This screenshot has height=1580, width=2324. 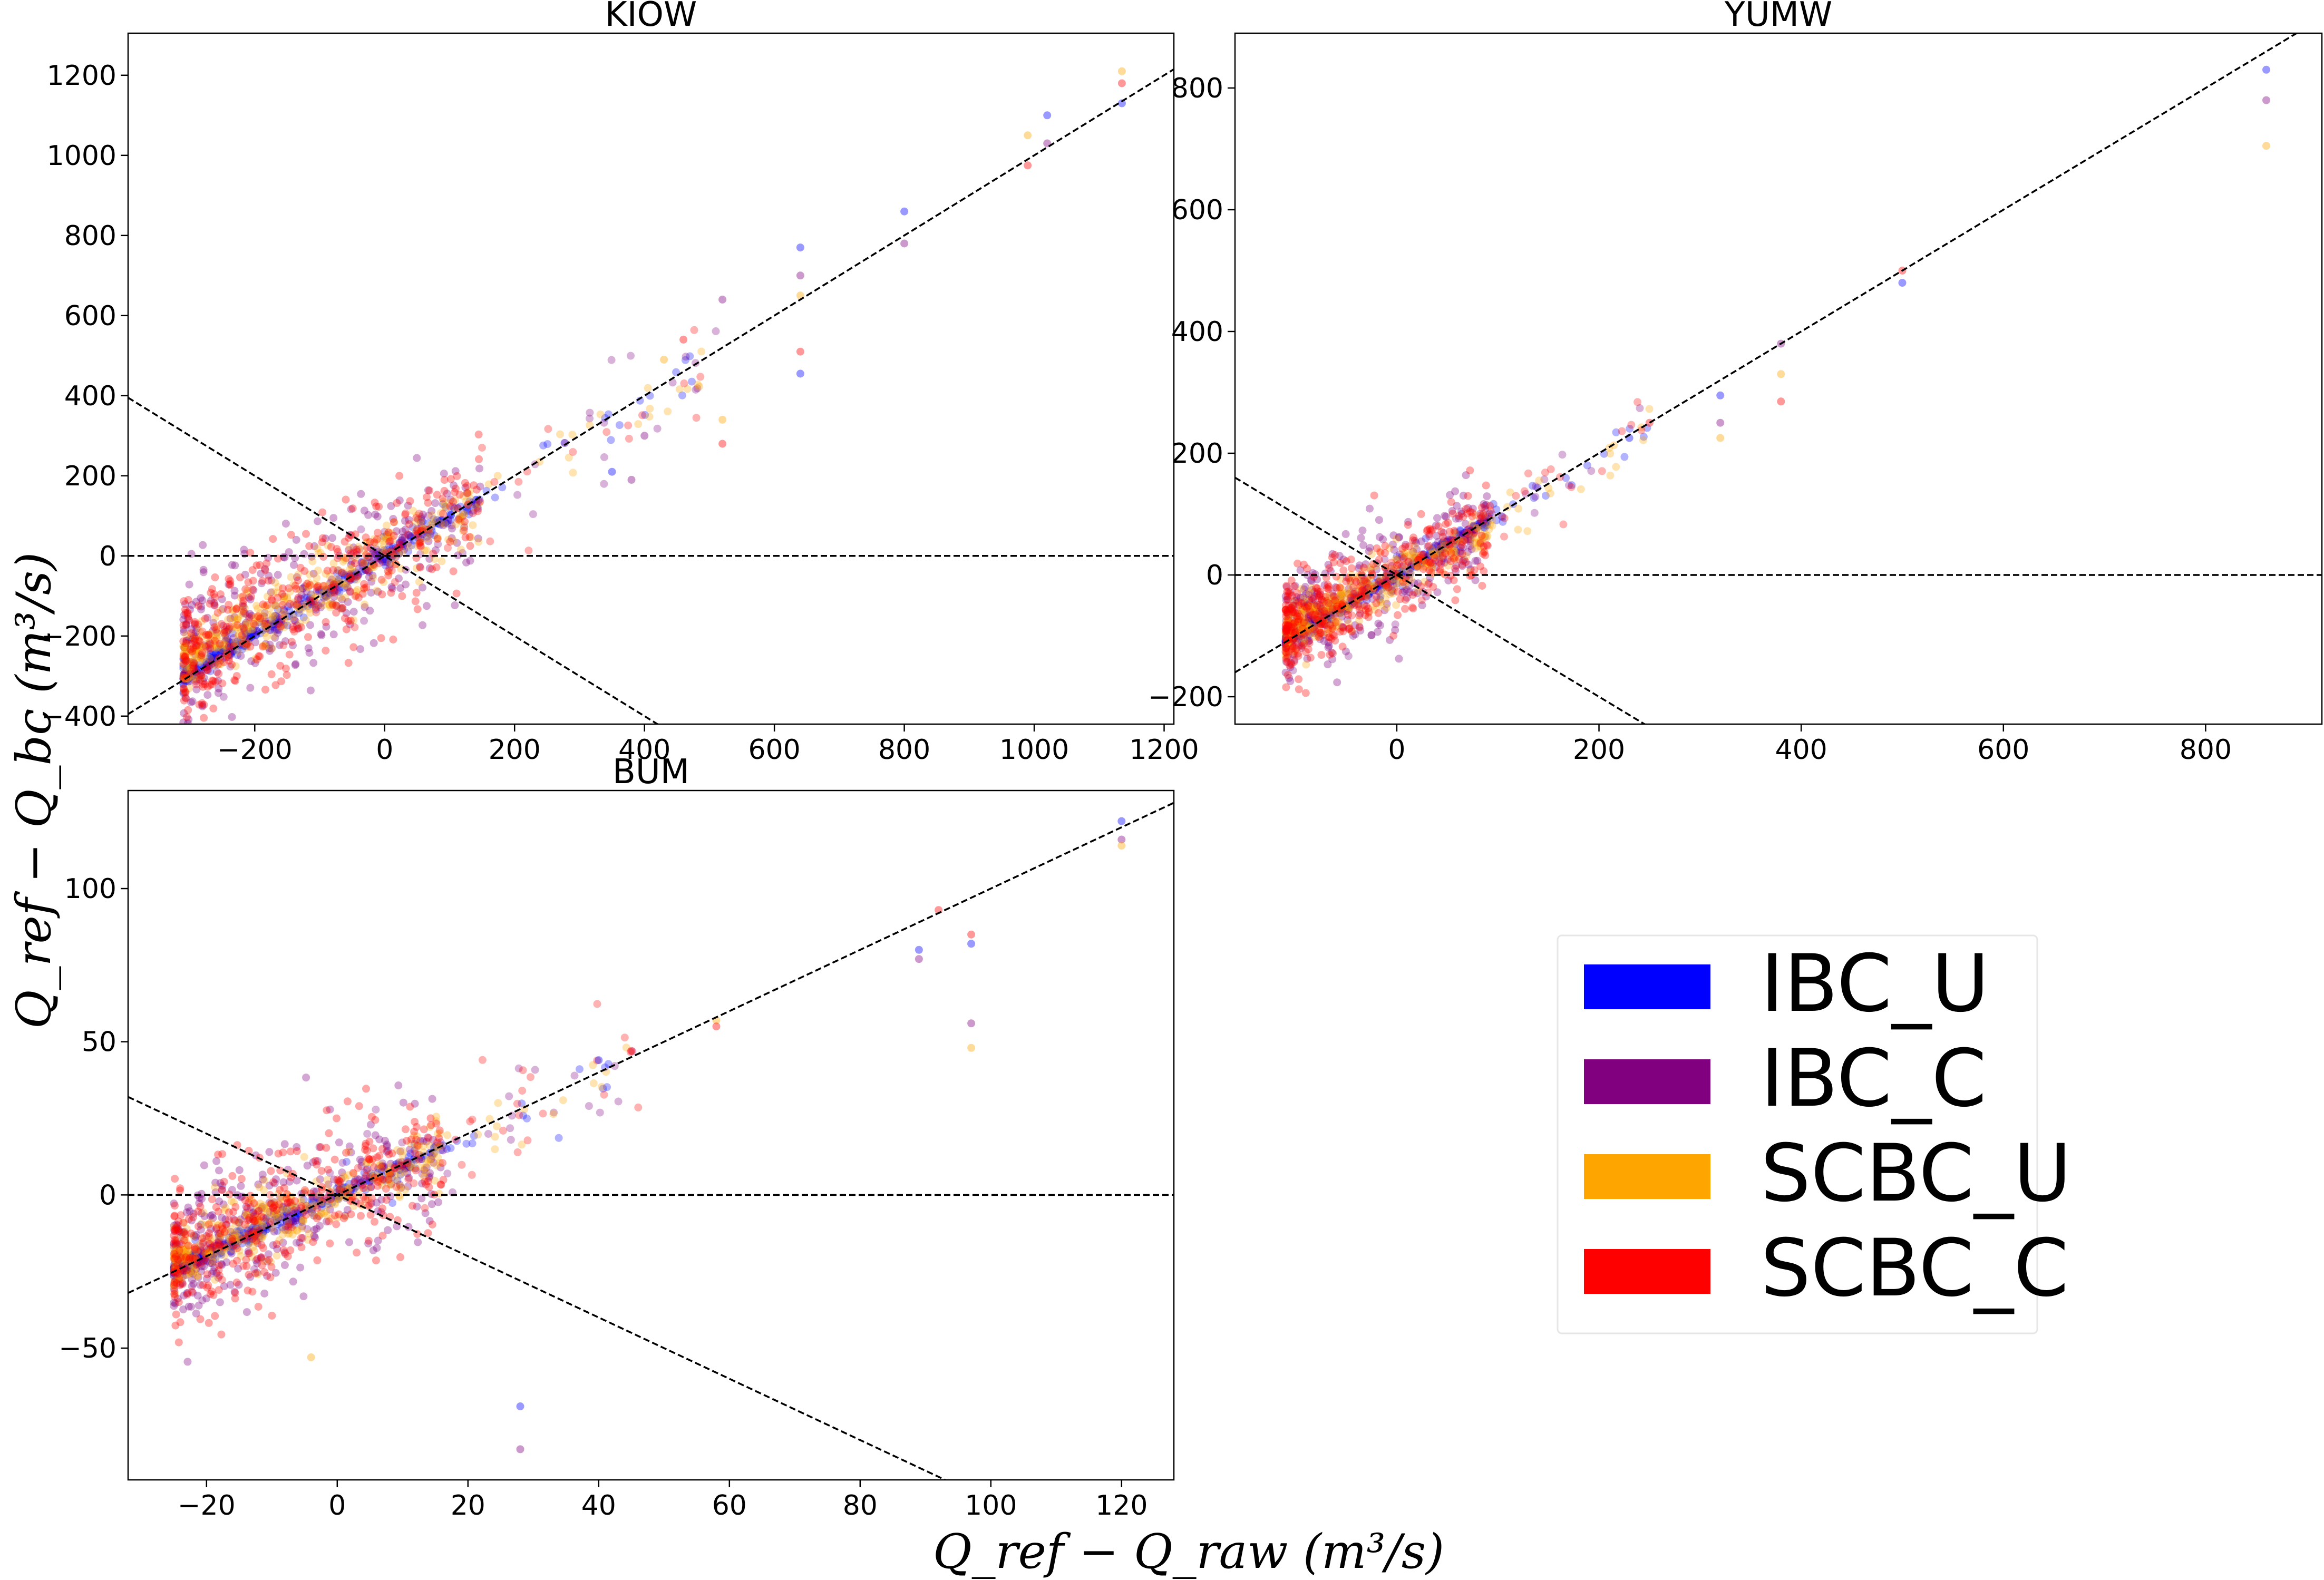 What do you see at coordinates (1874, 1079) in the screenshot?
I see `legend-label: IBC_C` at bounding box center [1874, 1079].